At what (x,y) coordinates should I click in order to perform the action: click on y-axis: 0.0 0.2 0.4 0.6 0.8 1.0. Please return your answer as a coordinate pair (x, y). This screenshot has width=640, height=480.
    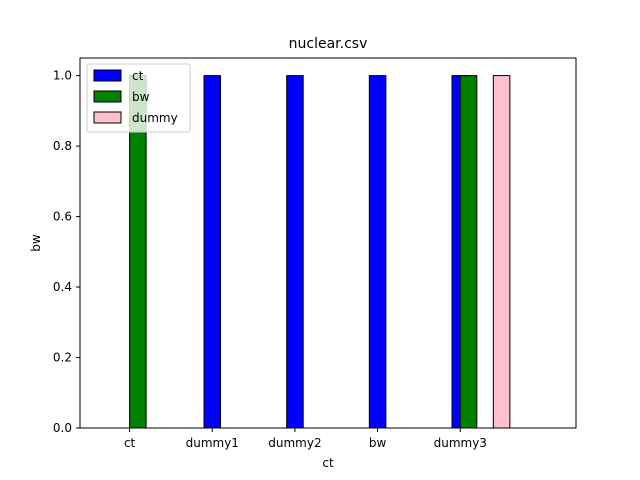
    Looking at the image, I should click on (66, 252).